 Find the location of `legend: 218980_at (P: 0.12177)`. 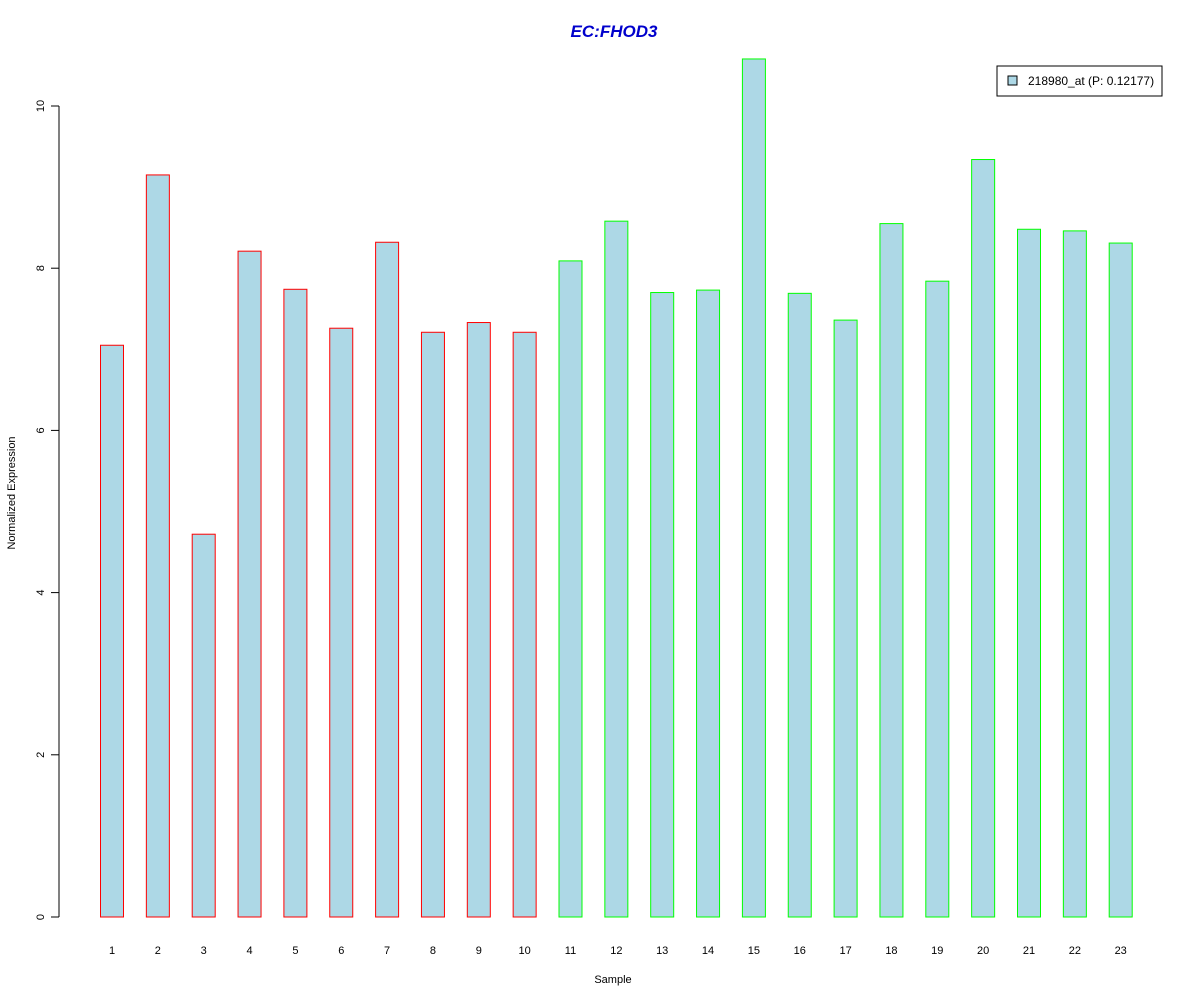

legend: 218980_at (P: 0.12177) is located at coordinates (1079, 81).